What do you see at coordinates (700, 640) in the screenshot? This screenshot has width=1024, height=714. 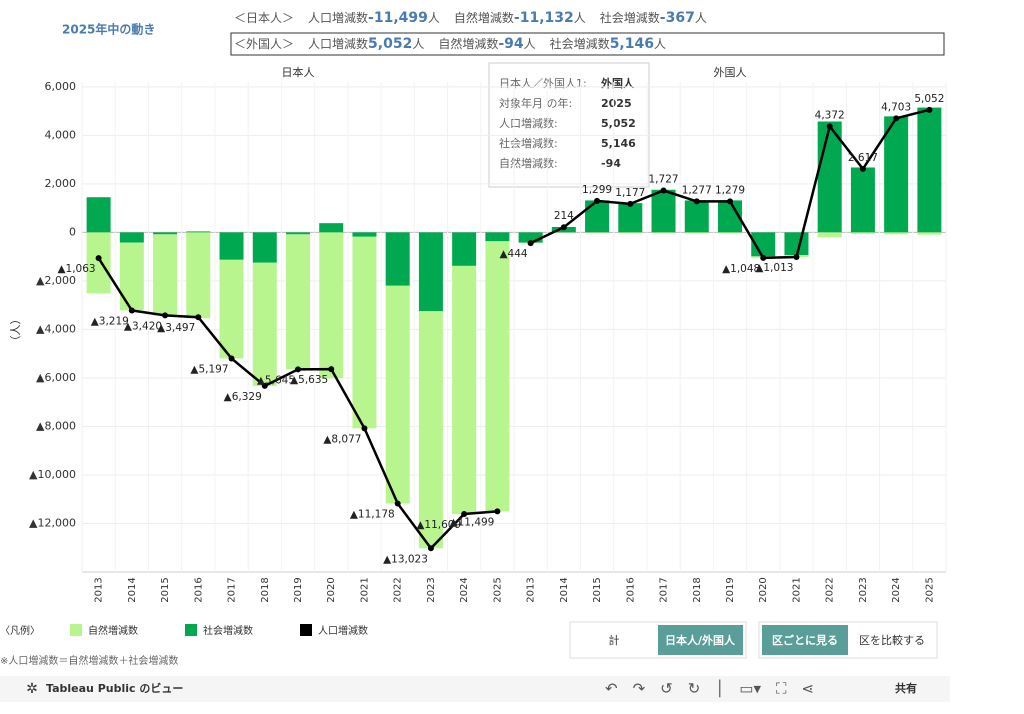 I see `button: 日本人/外国人` at bounding box center [700, 640].